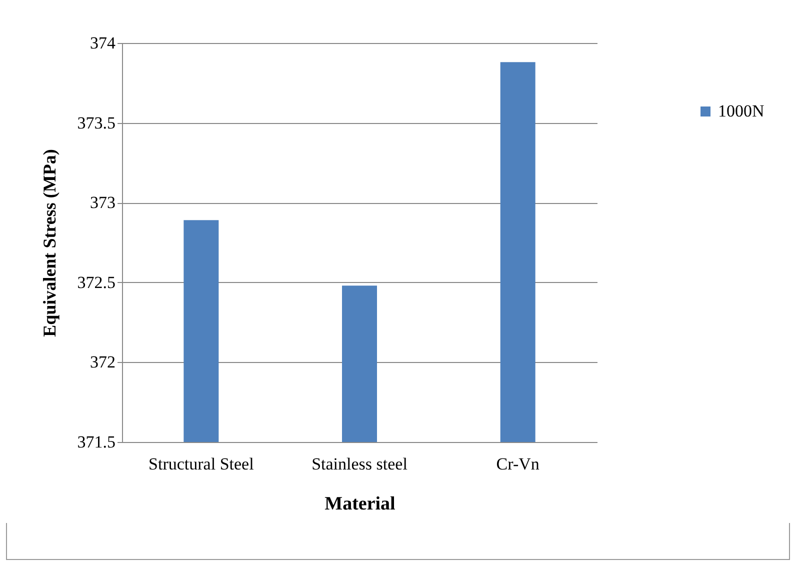 Image resolution: width=798 pixels, height=567 pixels. What do you see at coordinates (518, 464) in the screenshot?
I see `x-tick-label: Cr-Vn` at bounding box center [518, 464].